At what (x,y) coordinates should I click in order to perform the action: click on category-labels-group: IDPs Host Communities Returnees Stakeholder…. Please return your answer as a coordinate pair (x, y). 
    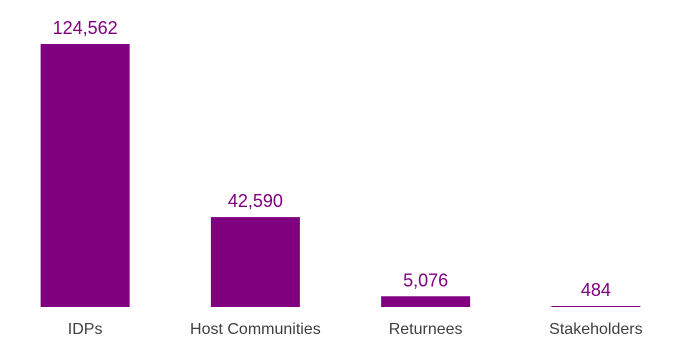
    Looking at the image, I should click on (355, 329).